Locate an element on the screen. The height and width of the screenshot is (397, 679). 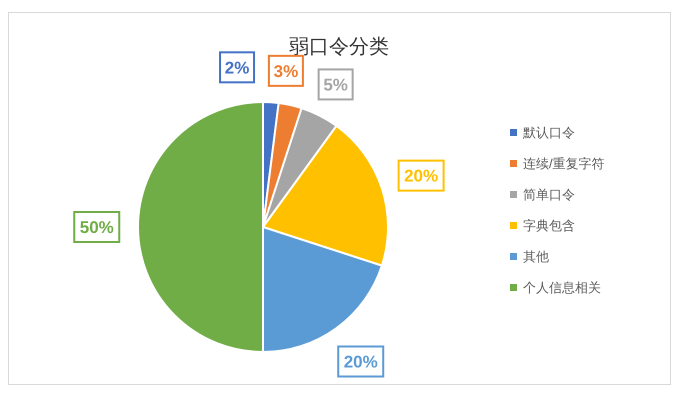
chart-title: 弱口令分类 is located at coordinates (339, 47).